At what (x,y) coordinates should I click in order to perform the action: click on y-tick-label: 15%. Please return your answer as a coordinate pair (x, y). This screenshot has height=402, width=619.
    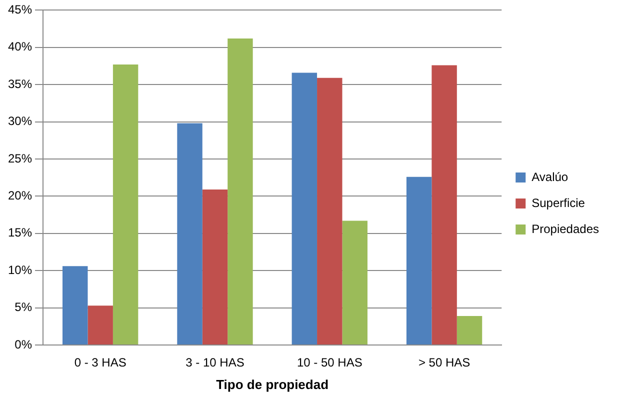
    Looking at the image, I should click on (20, 233).